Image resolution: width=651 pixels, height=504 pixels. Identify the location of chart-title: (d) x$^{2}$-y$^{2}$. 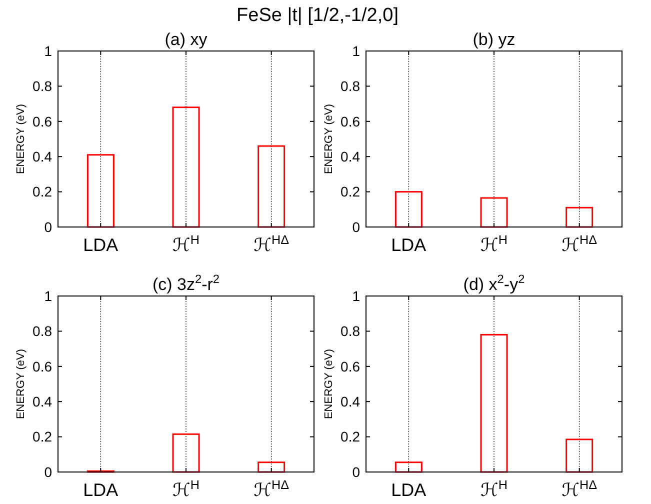
(494, 283).